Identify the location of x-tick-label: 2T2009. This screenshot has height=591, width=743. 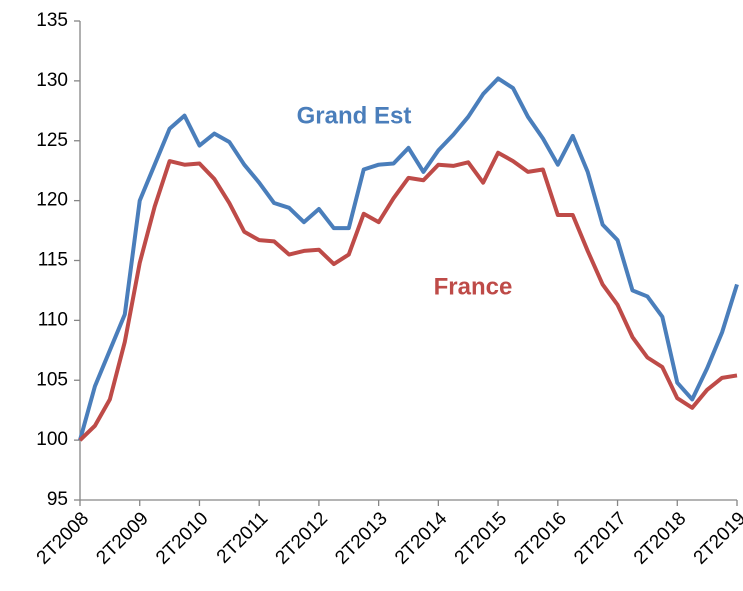
(122, 538).